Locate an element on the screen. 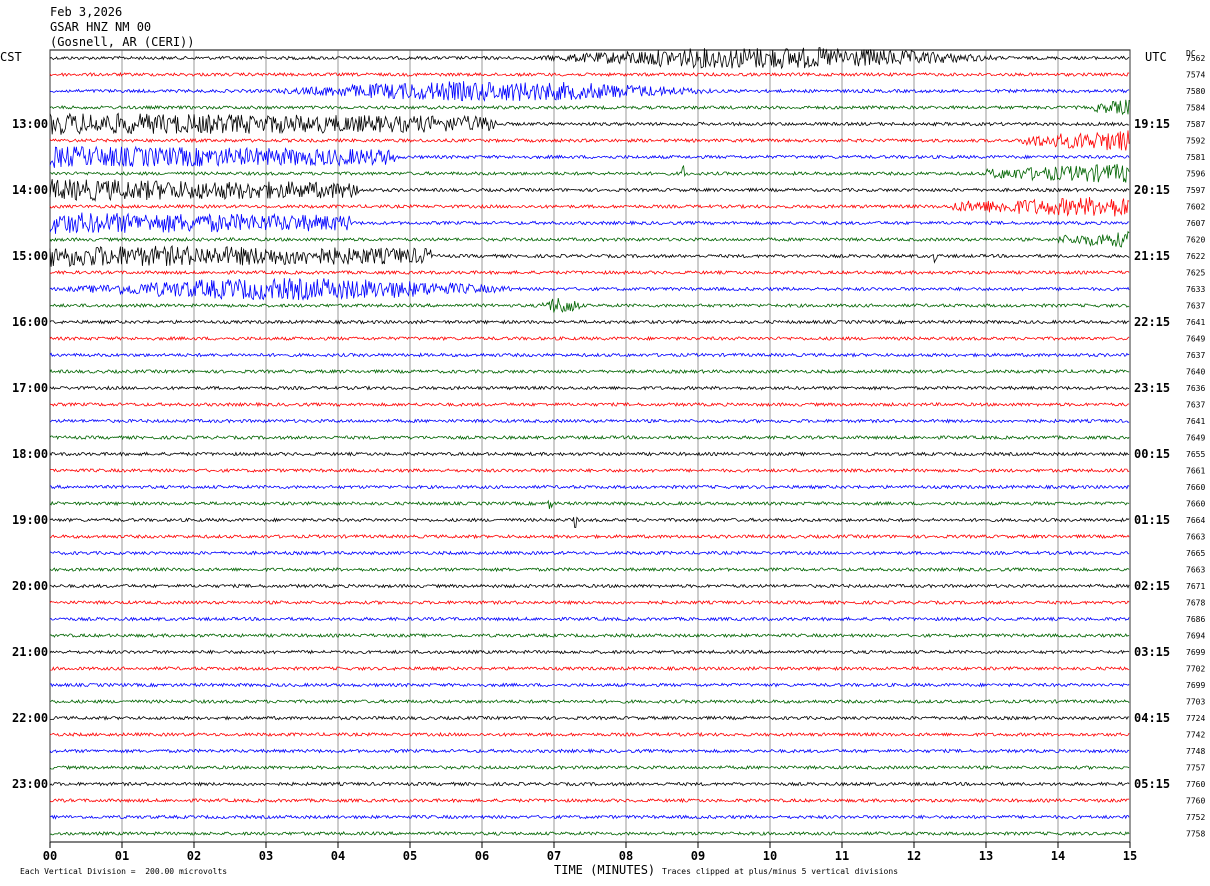  dc-value: 7699 is located at coordinates (1195, 685).